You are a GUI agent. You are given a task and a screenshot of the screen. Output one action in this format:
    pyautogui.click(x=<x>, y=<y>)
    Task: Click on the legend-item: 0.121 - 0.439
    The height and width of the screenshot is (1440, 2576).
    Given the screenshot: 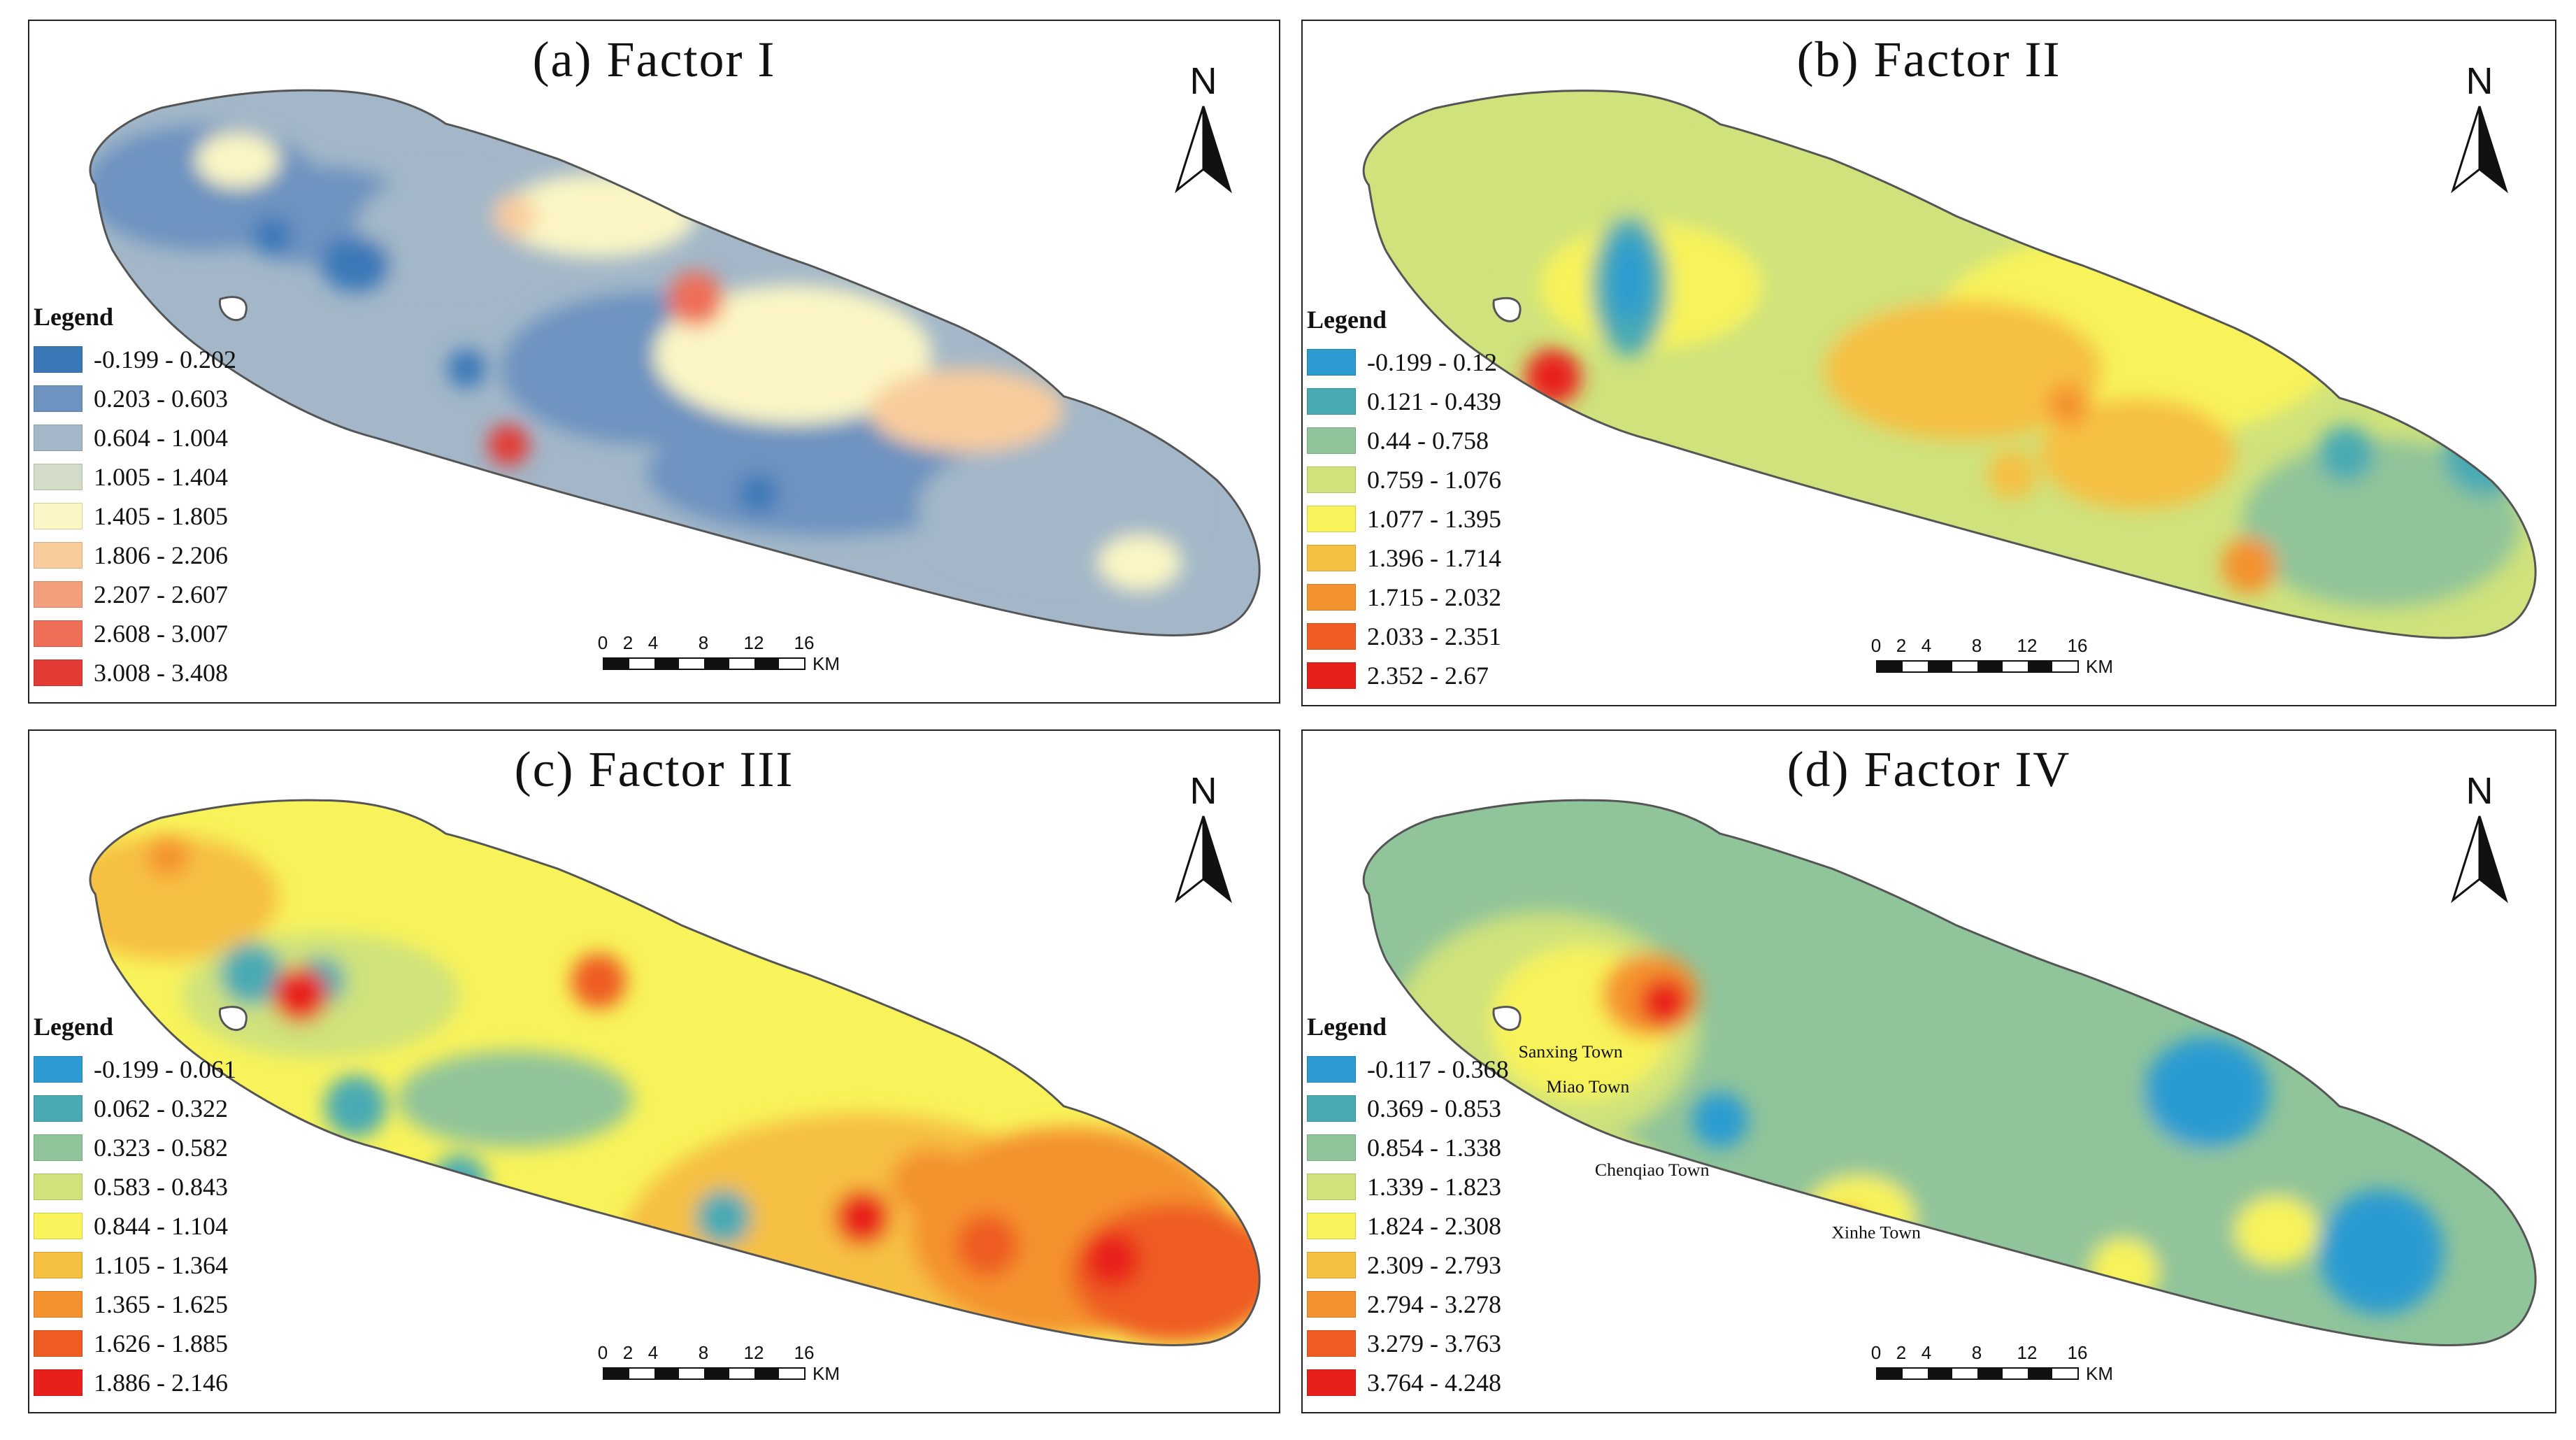 What is the action you would take?
    pyautogui.click(x=1404, y=401)
    